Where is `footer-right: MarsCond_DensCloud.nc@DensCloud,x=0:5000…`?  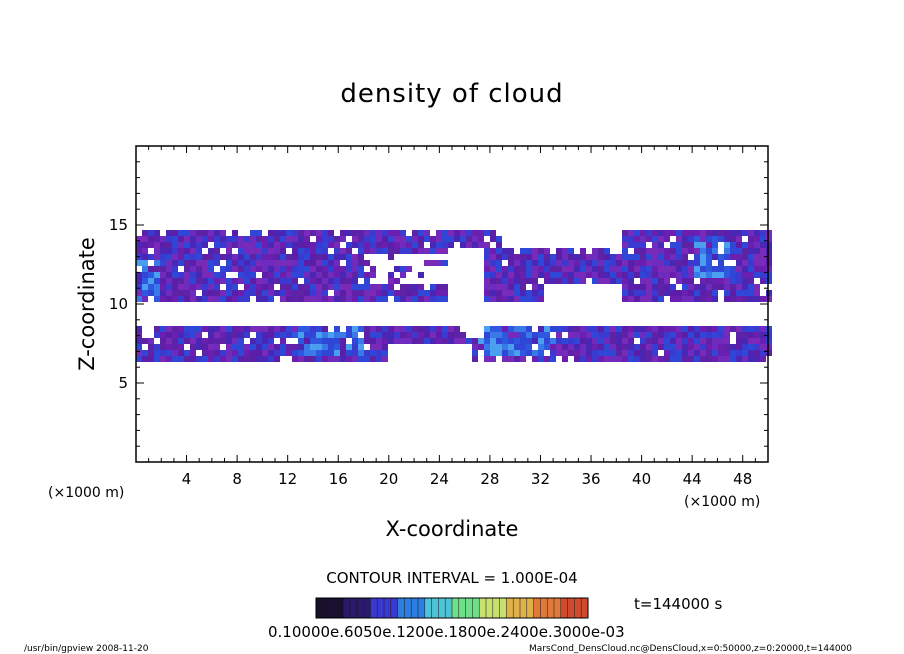
footer-right: MarsCond_DensCloud.nc@DensCloud,x=0:5000… is located at coordinates (690, 649).